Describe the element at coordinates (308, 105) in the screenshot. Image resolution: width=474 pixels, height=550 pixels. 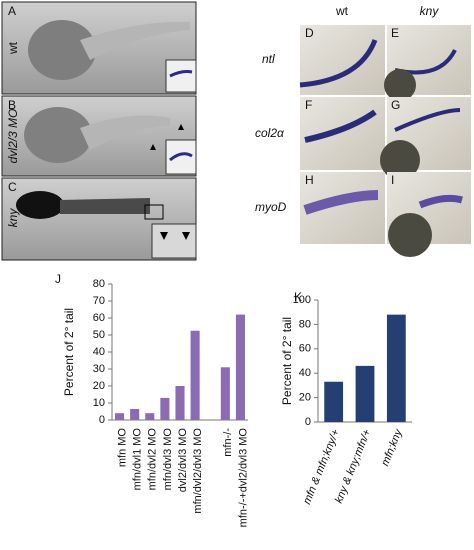
I see `panel-label: F` at that location.